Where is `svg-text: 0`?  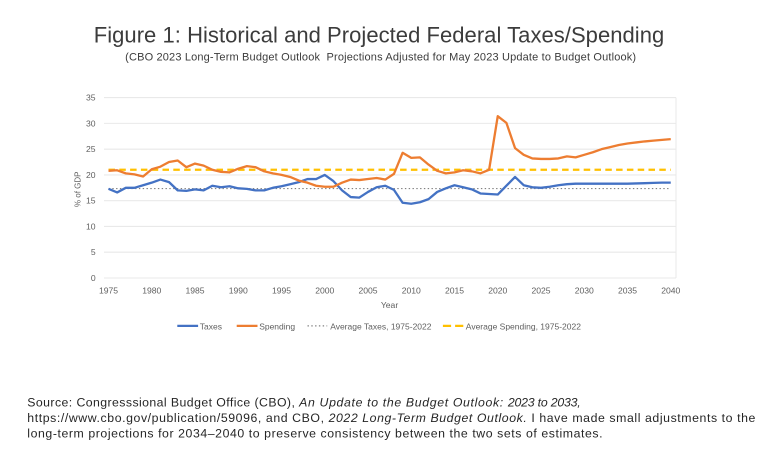
svg-text: 0 is located at coordinates (93, 278).